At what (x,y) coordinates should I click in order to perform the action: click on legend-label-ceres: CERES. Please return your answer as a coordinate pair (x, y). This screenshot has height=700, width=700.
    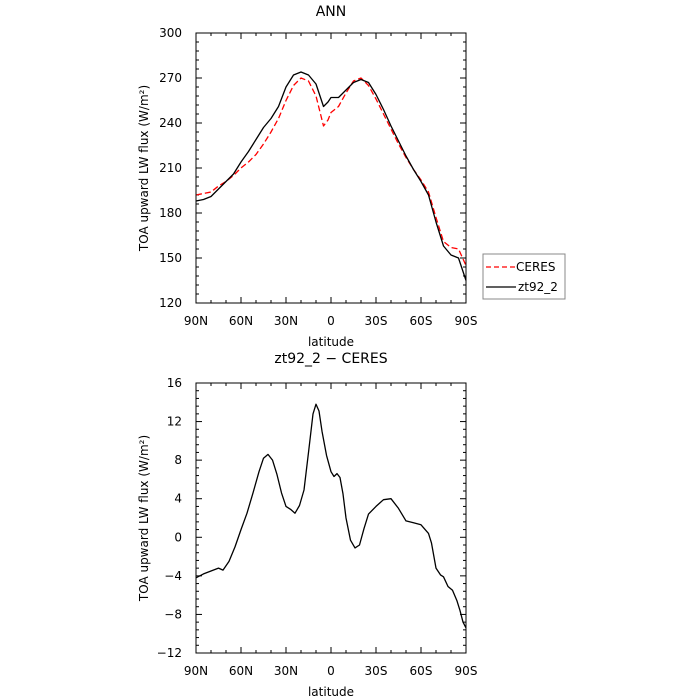
    Looking at the image, I should click on (536, 267).